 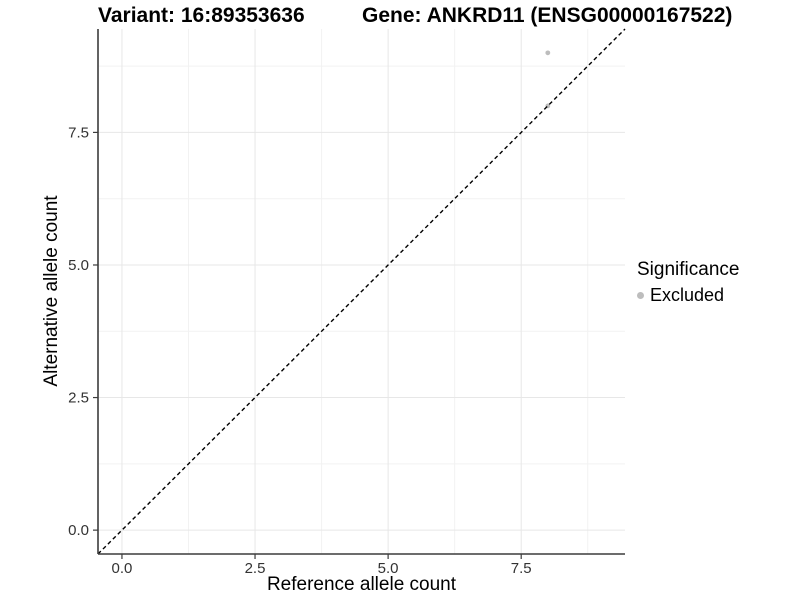 What do you see at coordinates (521, 568) in the screenshot?
I see `x-tick-label: 7.5` at bounding box center [521, 568].